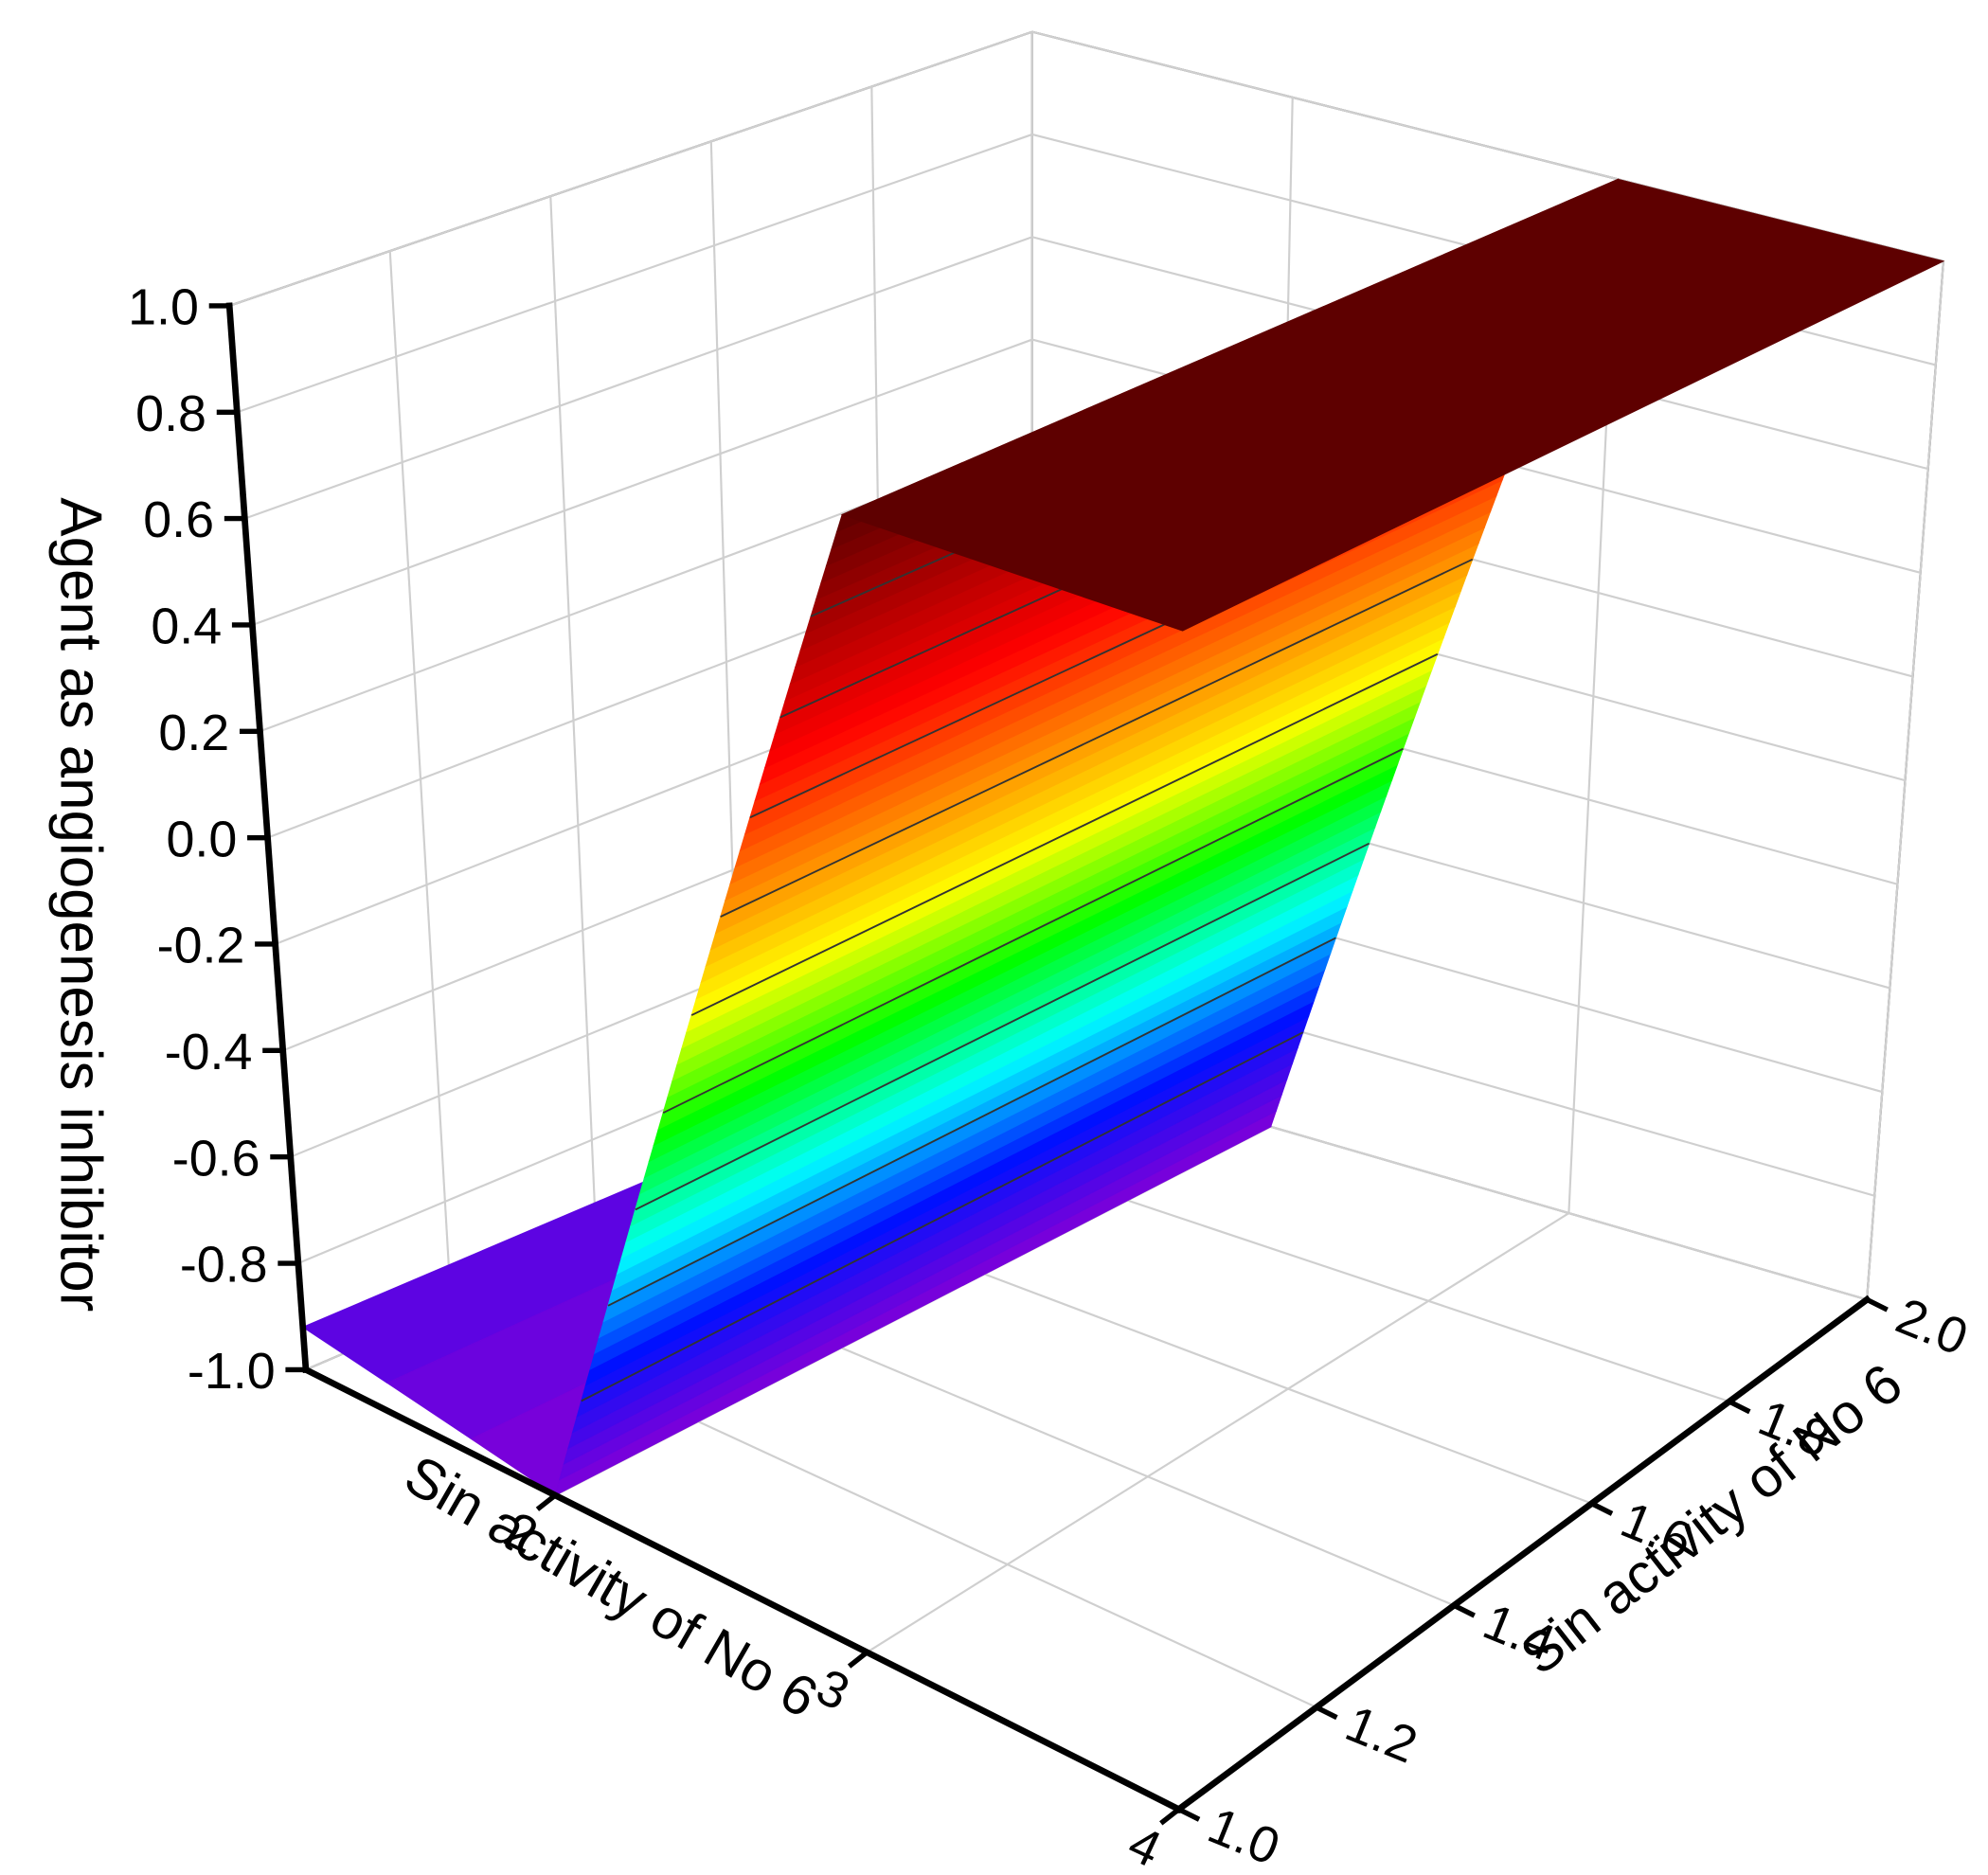  I want to click on z-tick-label: 1.0, so click(163, 308).